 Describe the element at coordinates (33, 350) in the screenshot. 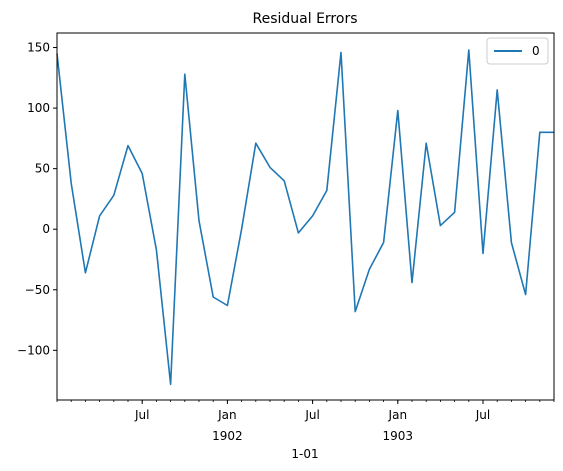

I see `y-tick-label: −100` at that location.